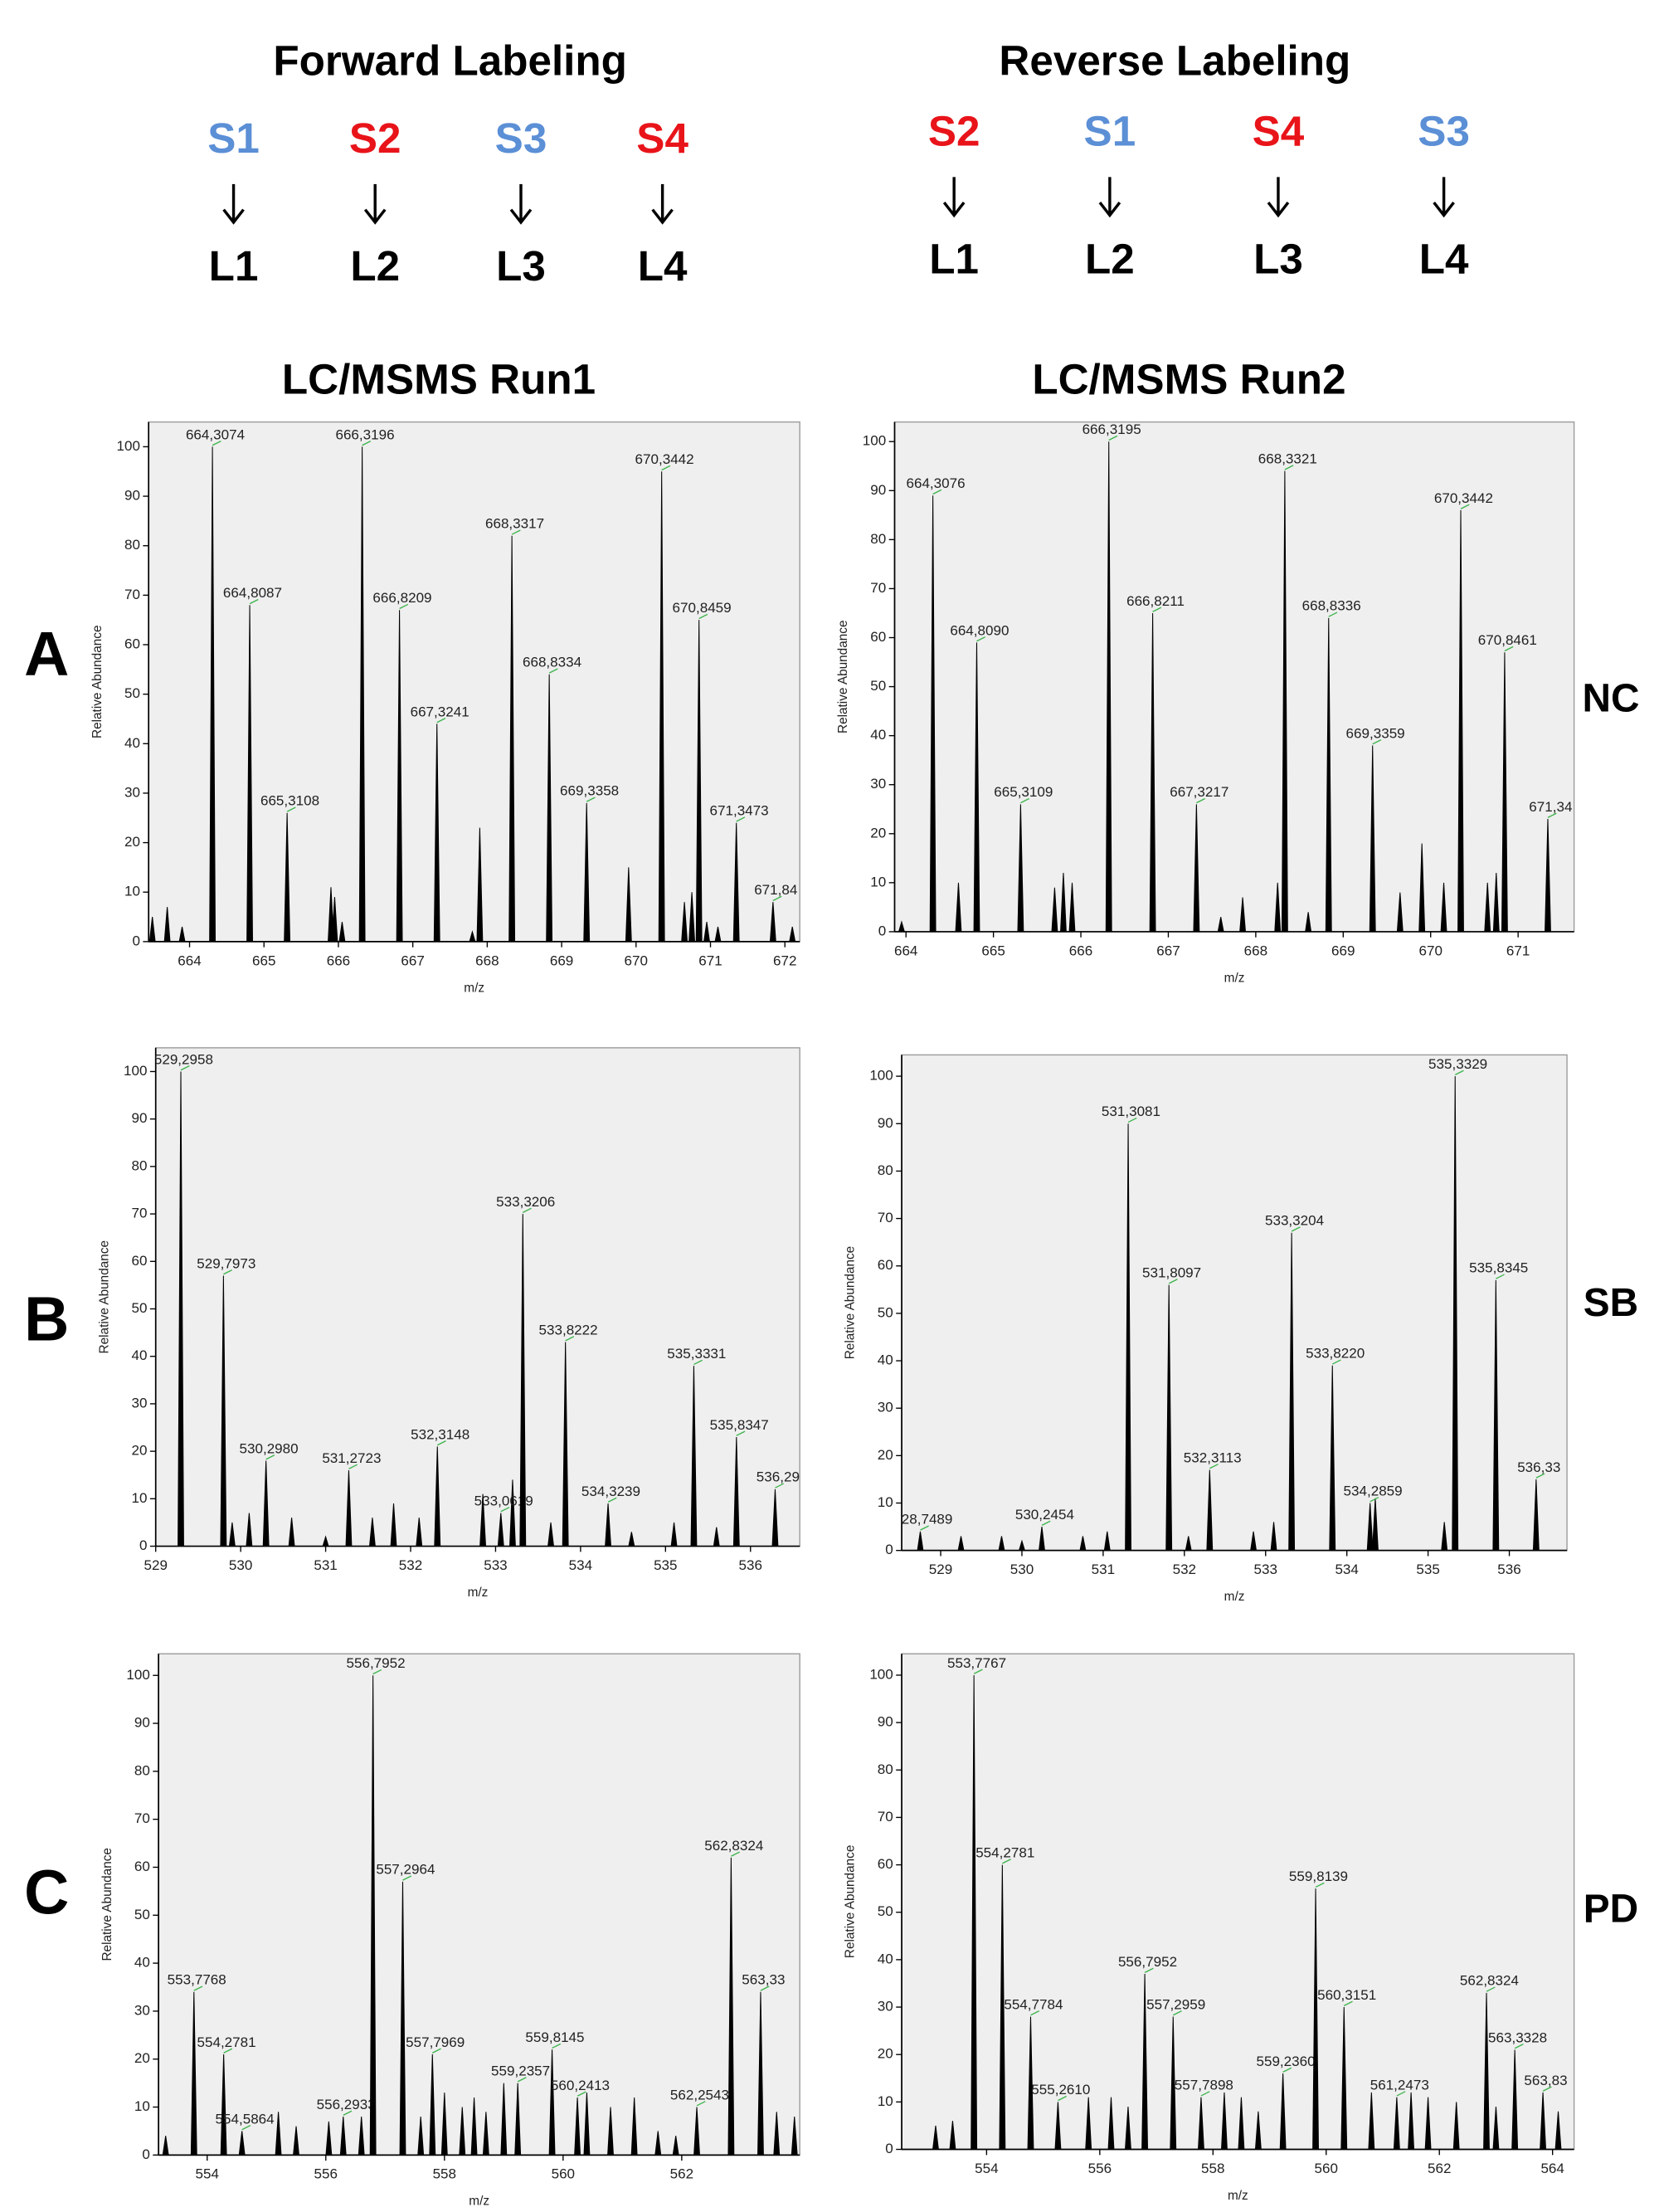  I want to click on peak-label: 528,7489, so click(922, 1519).